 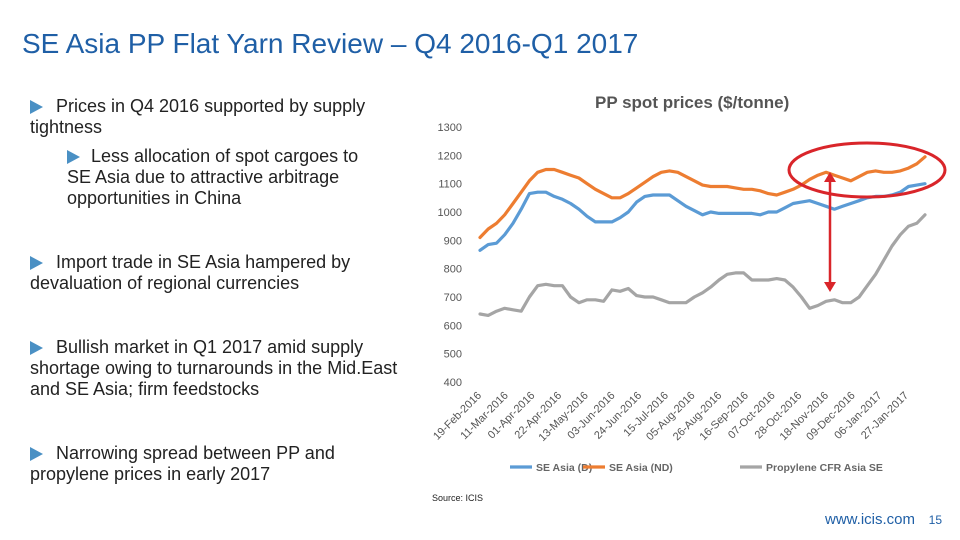 I want to click on legend-label: SE Asia (D), so click(x=564, y=468).